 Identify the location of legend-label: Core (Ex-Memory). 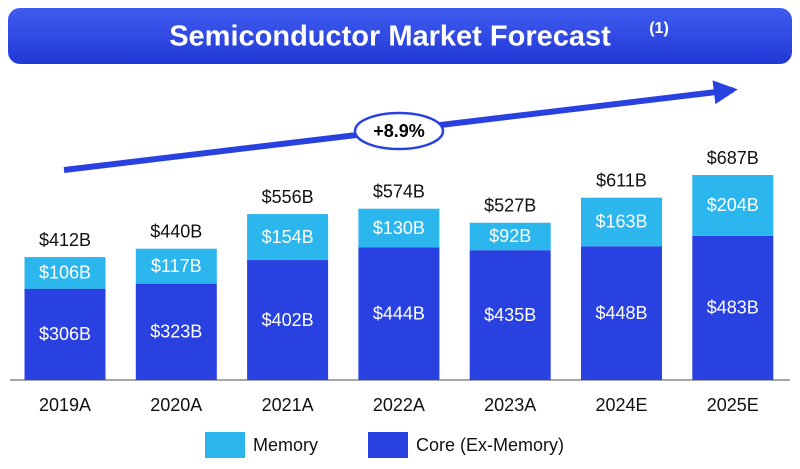
(490, 445).